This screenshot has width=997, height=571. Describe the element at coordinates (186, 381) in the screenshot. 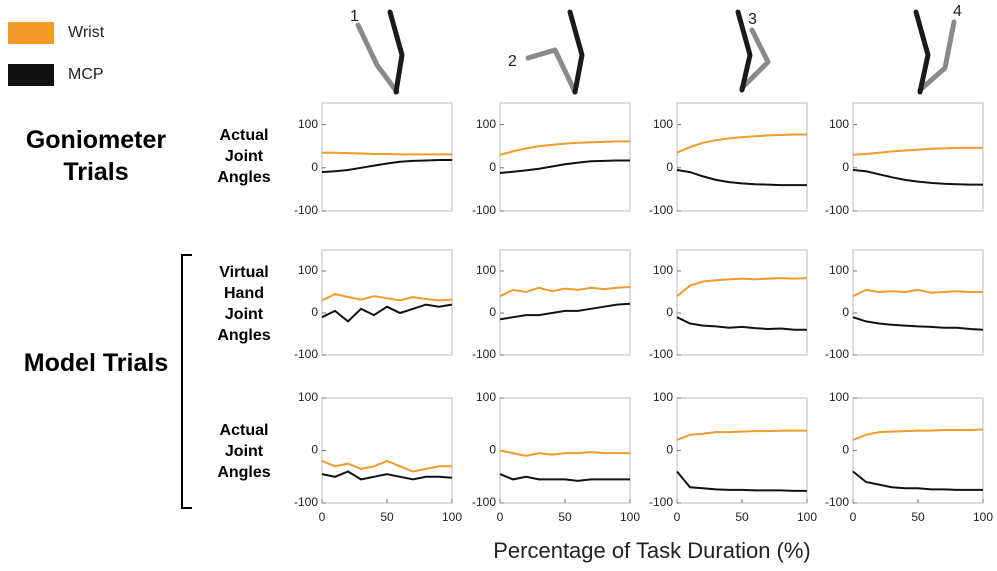

I see `bracket` at that location.